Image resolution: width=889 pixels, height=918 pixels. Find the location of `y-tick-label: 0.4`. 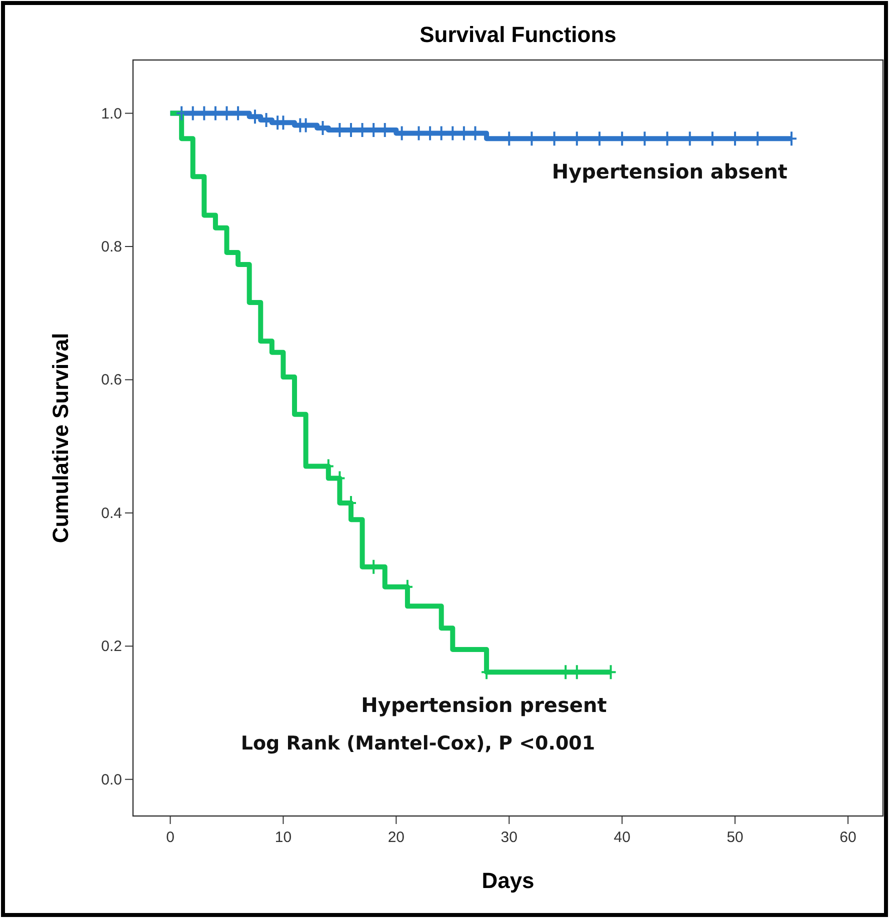

y-tick-label: 0.4 is located at coordinates (111, 513).